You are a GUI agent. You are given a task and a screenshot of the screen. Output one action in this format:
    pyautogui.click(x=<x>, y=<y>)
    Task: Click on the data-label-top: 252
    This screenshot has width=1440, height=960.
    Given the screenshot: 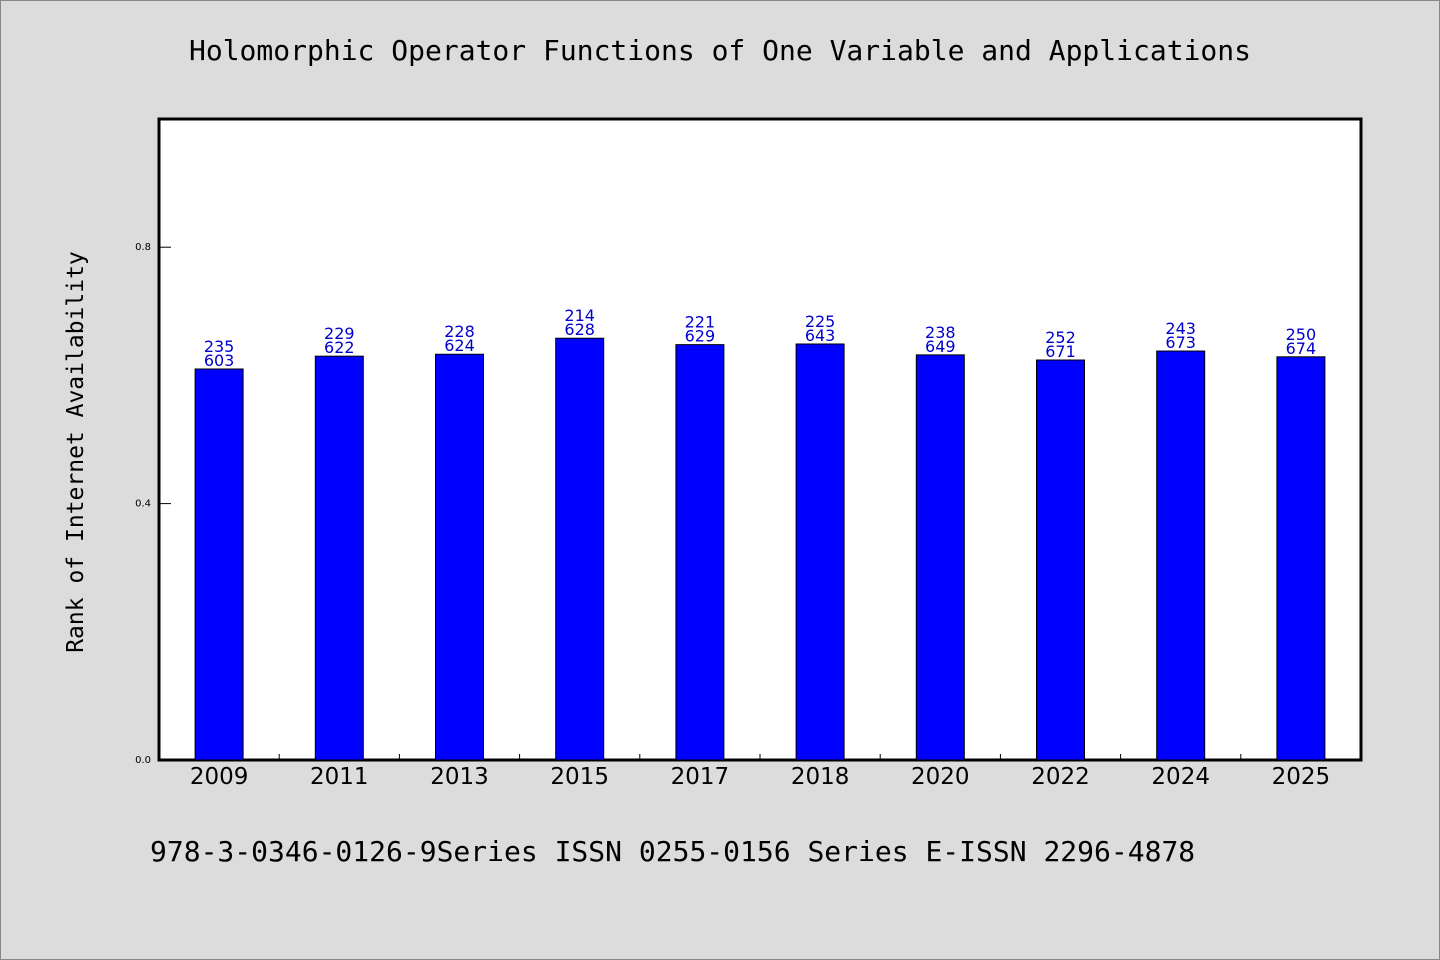 What is the action you would take?
    pyautogui.click(x=1060, y=337)
    